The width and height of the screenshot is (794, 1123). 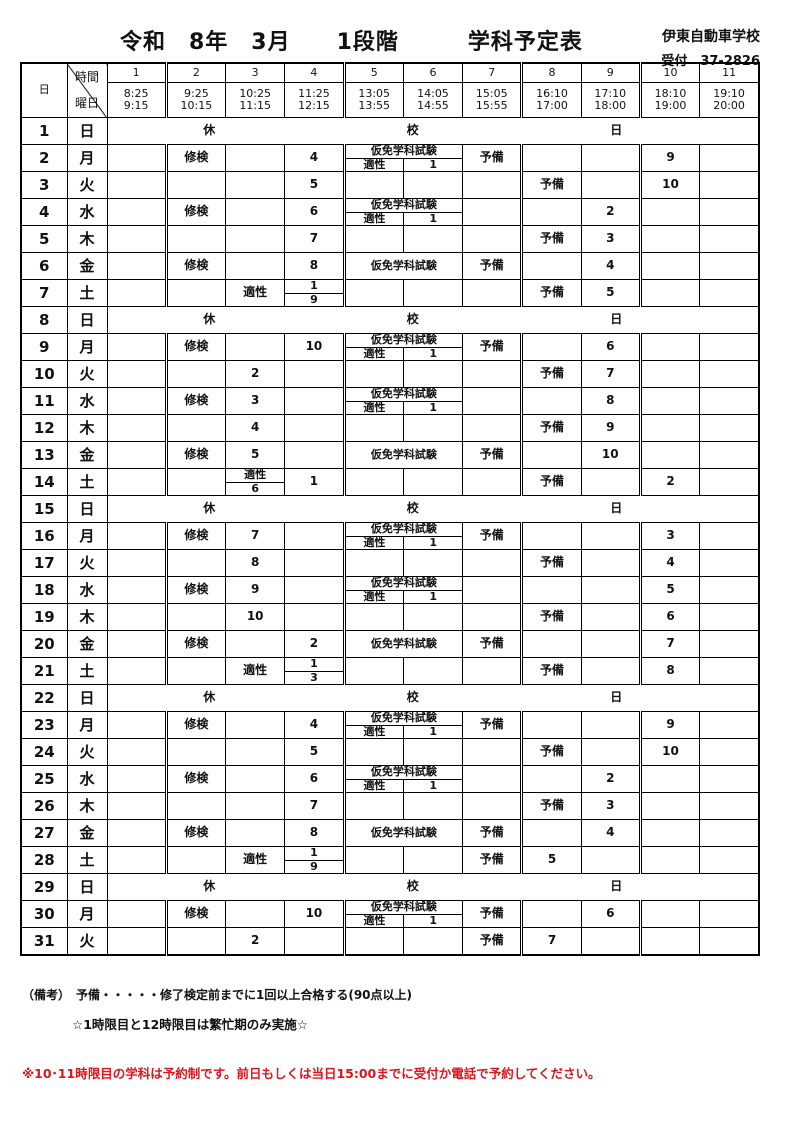 What do you see at coordinates (44, 536) in the screenshot?
I see `day-number: 16` at bounding box center [44, 536].